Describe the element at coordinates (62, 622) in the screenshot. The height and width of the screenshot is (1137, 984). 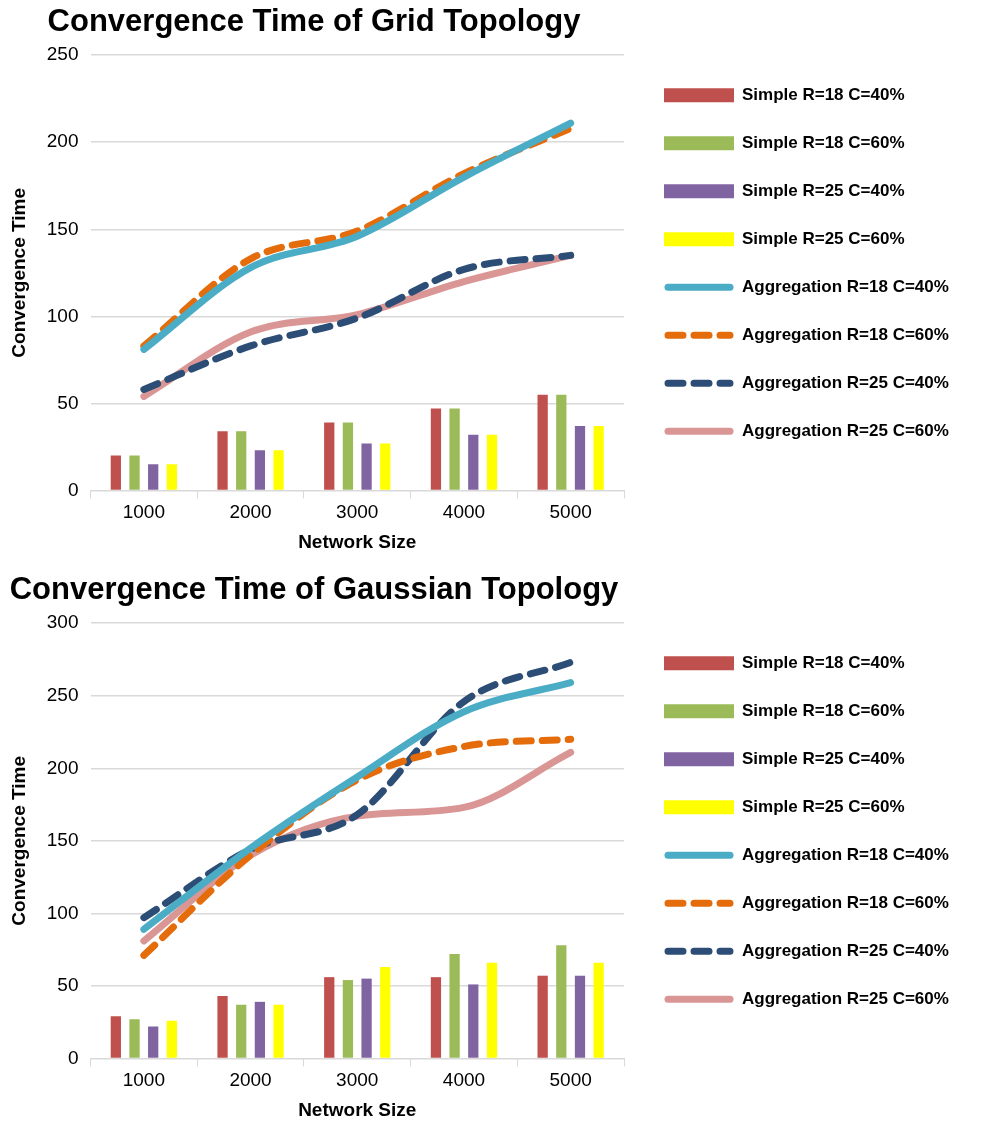
I see `y-tick-label: 300` at that location.